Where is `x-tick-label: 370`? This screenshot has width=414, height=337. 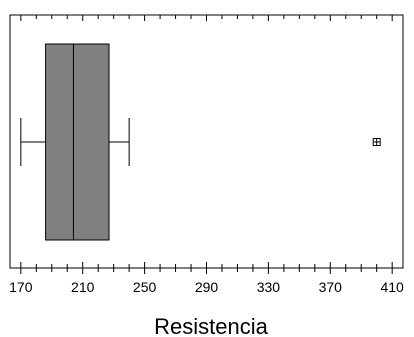
x-tick-label: 370 is located at coordinates (331, 287).